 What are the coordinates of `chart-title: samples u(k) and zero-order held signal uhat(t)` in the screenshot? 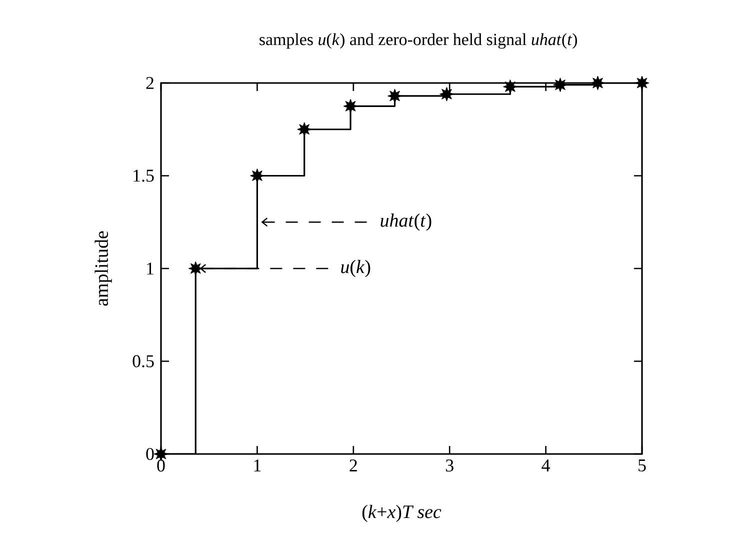 It's located at (419, 41).